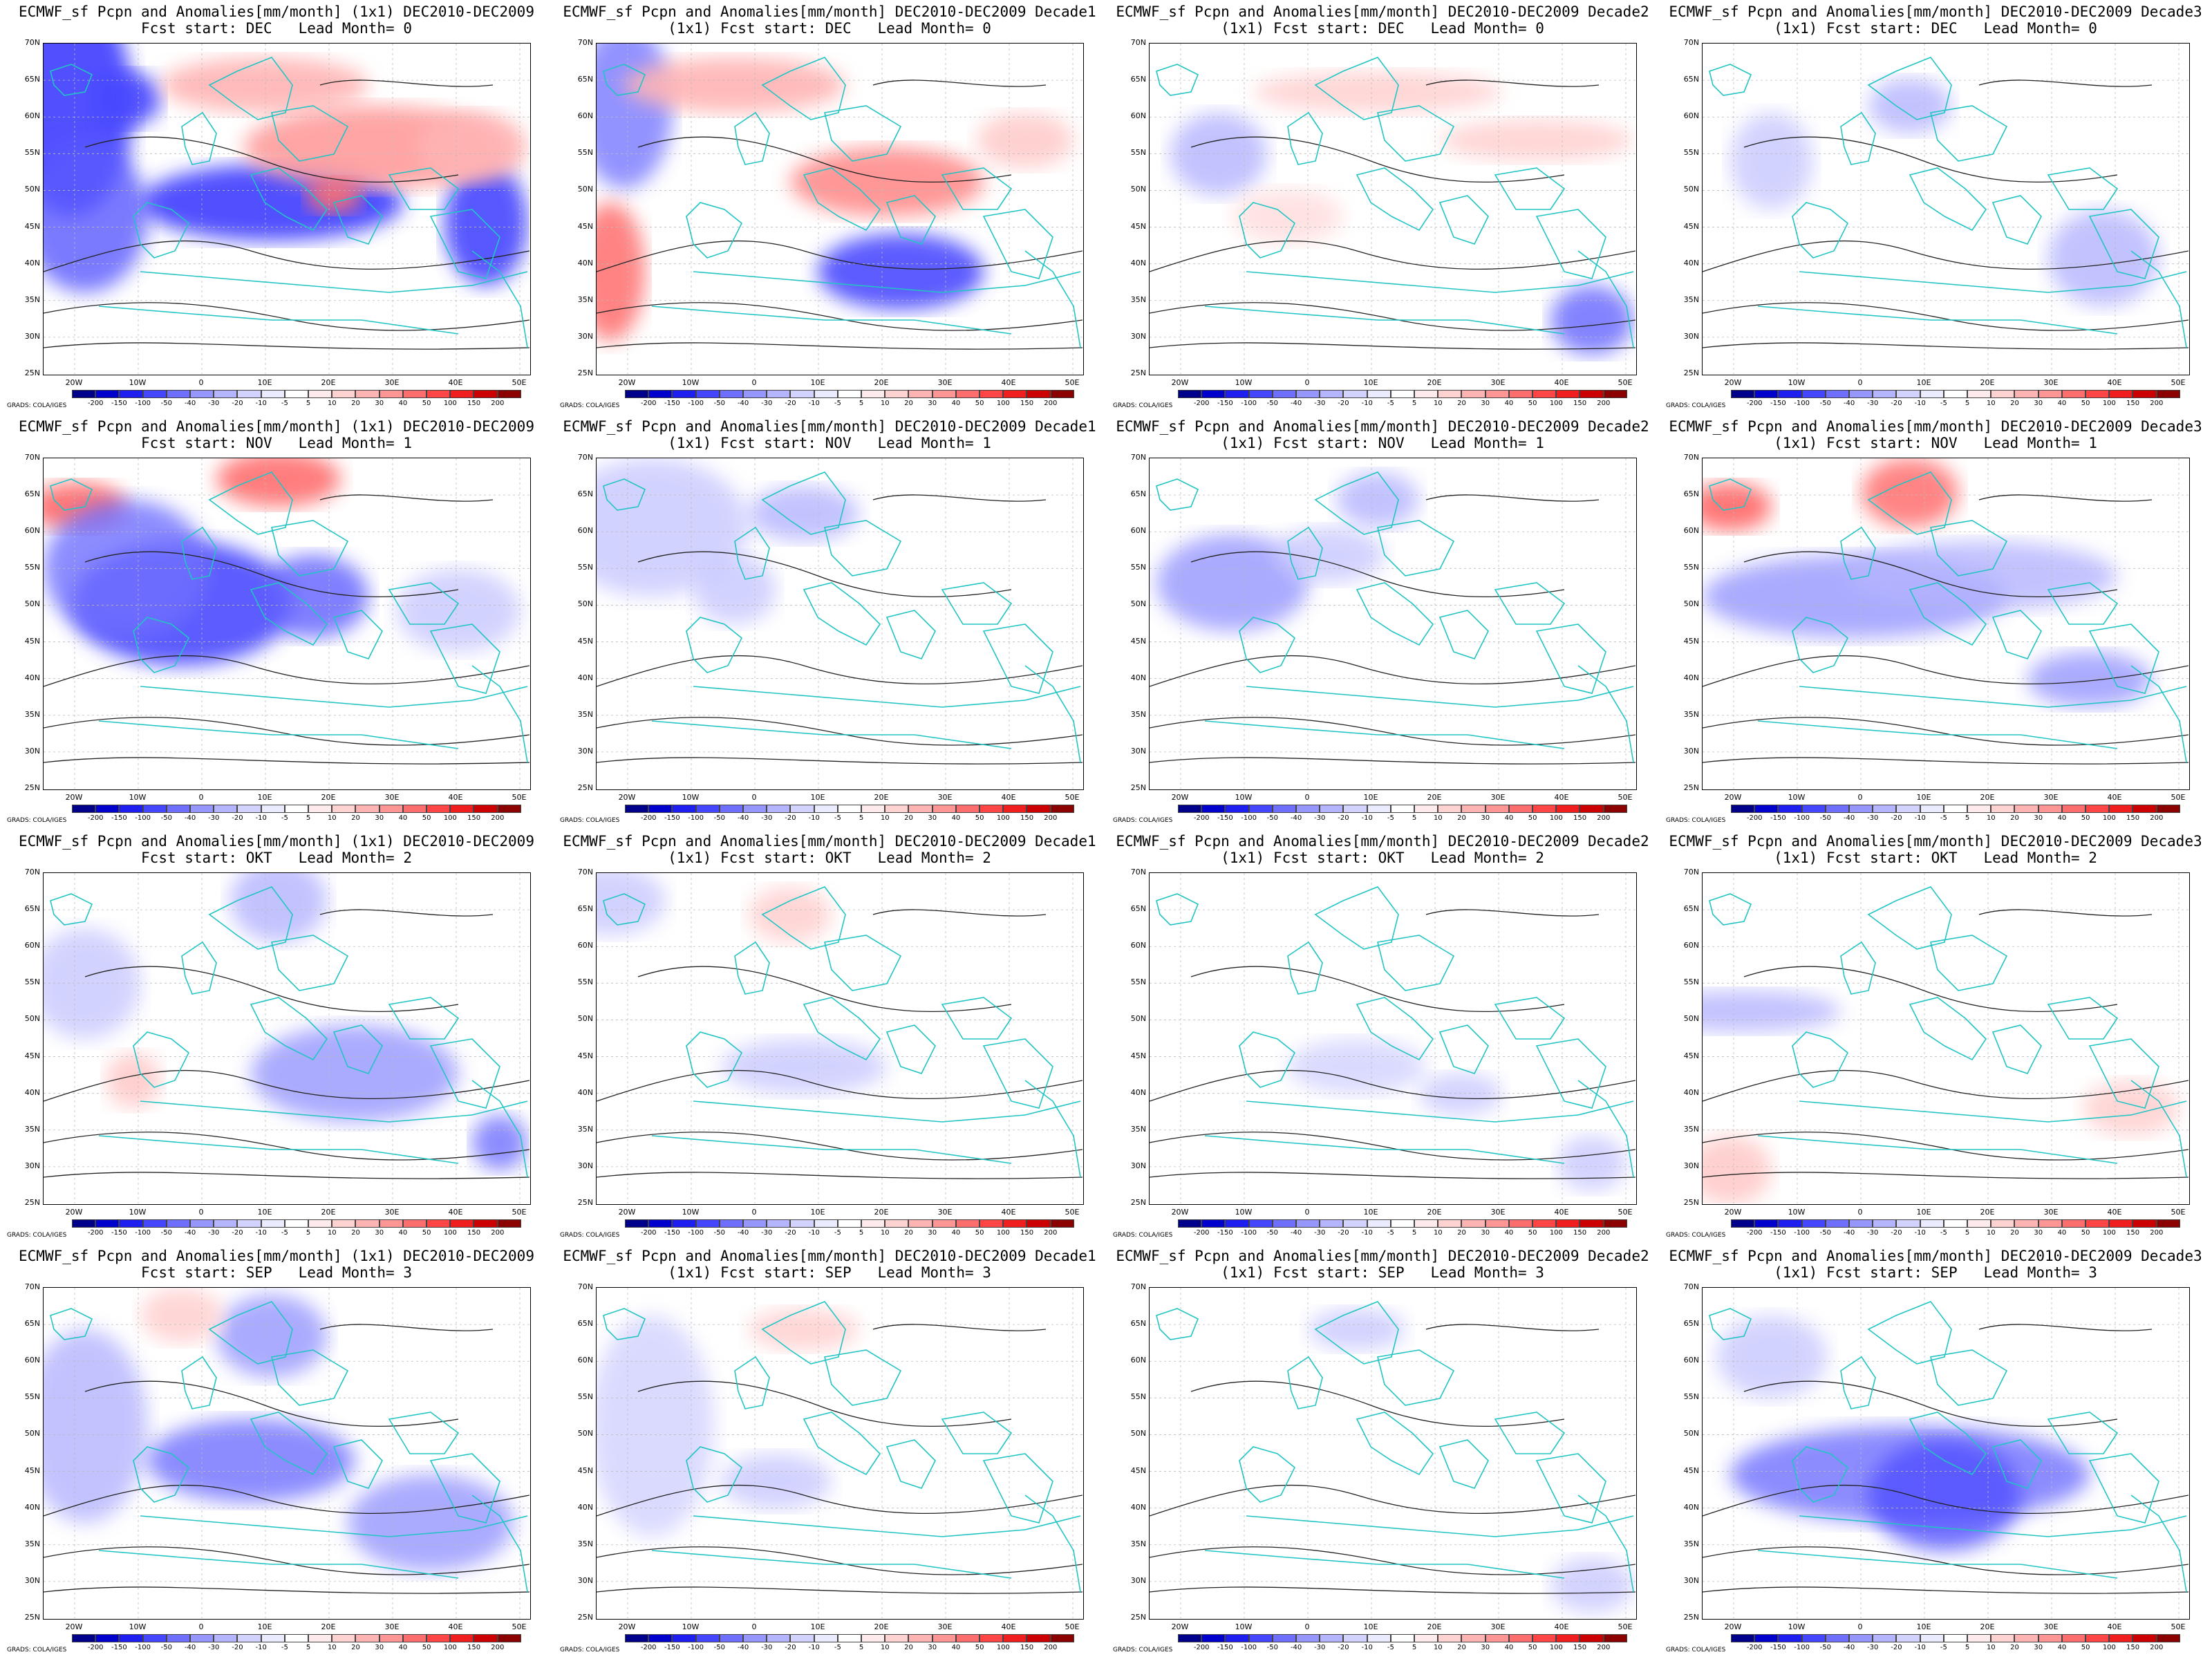 This screenshot has width=2212, height=1659. What do you see at coordinates (882, 1626) in the screenshot?
I see `lon-tick-label: 20E` at bounding box center [882, 1626].